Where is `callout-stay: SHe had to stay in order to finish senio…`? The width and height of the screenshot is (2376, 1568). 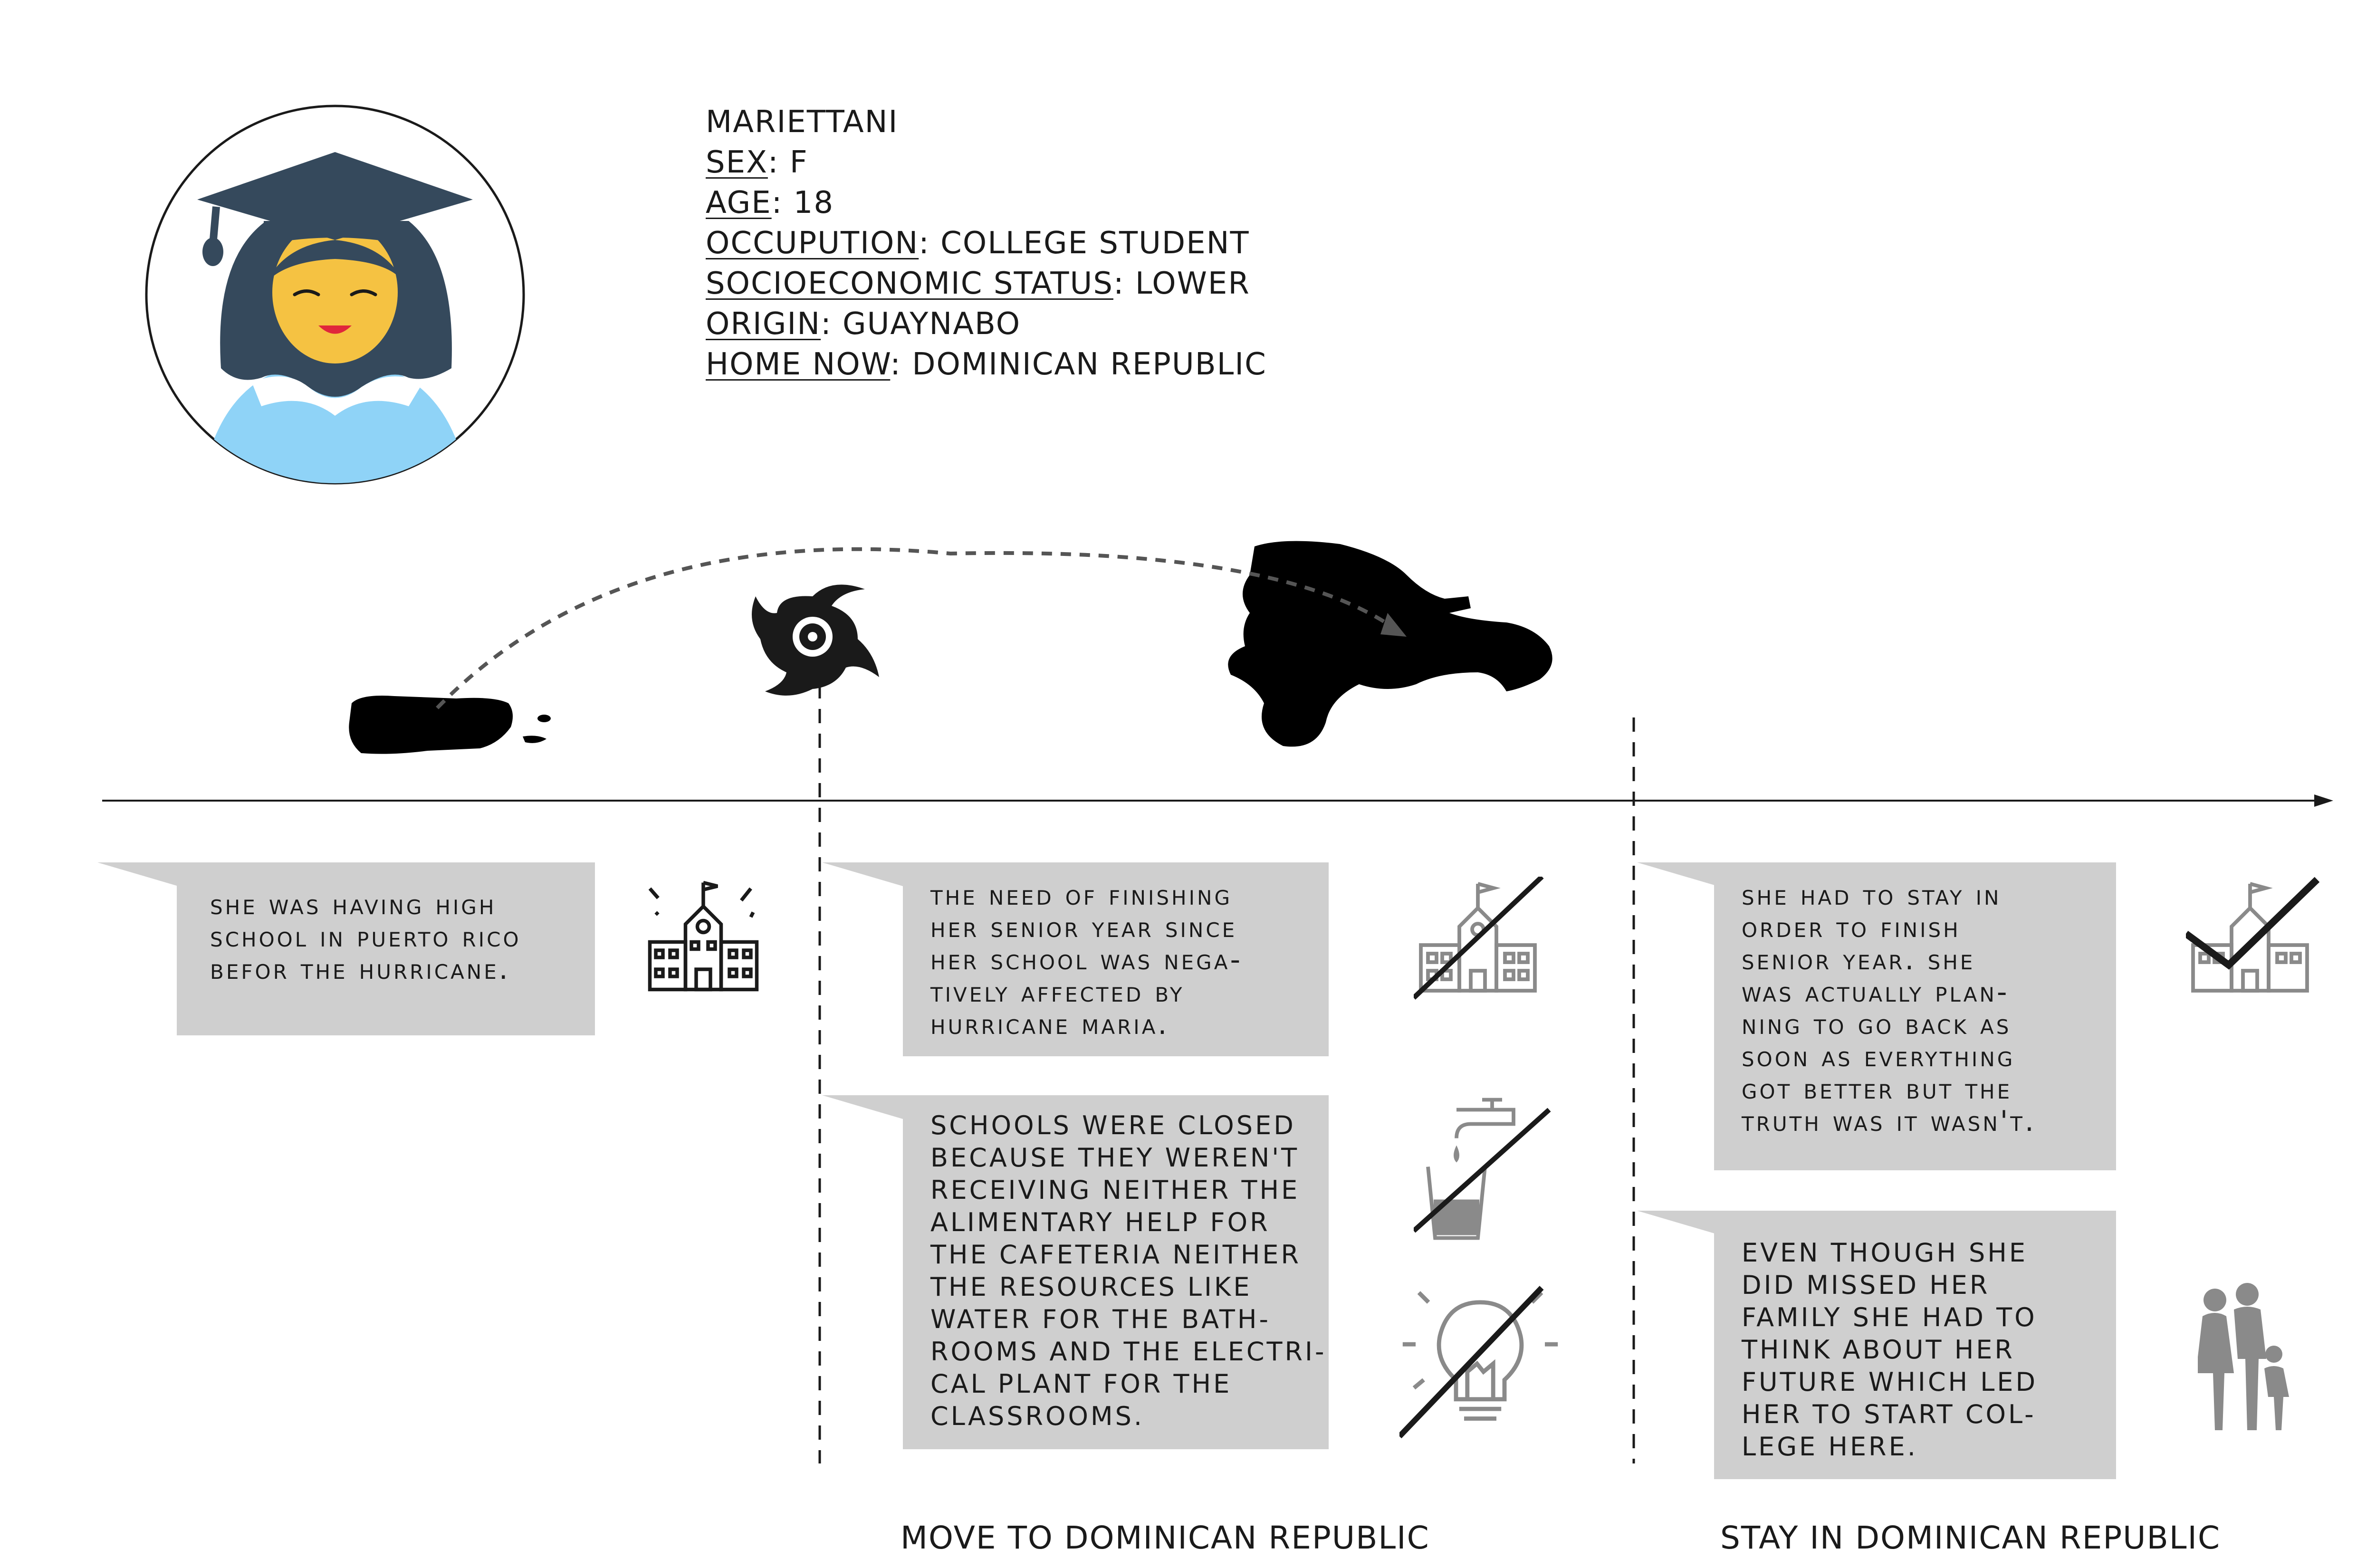 callout-stay: SHe had to stay in order to finish senio… is located at coordinates (1915, 1016).